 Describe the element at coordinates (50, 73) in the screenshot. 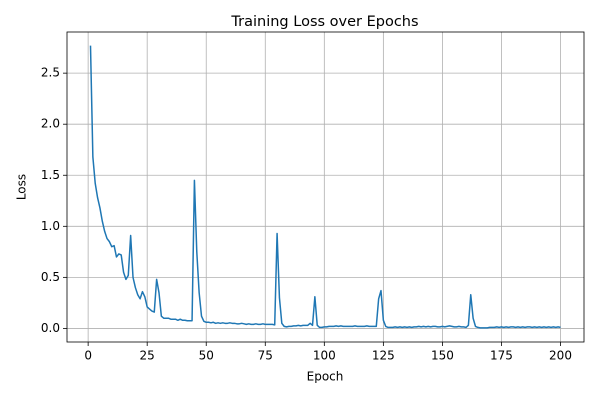

I see `y-tick-label: 2.5` at that location.